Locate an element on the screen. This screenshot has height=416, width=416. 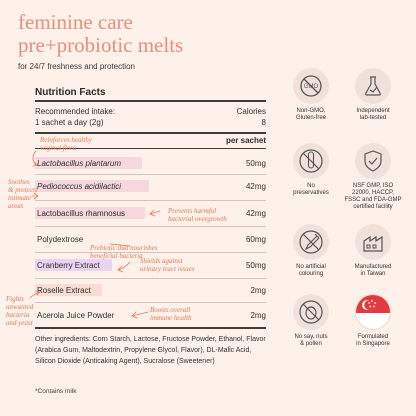
caption-line: Gluten-free is located at coordinates (310, 118).